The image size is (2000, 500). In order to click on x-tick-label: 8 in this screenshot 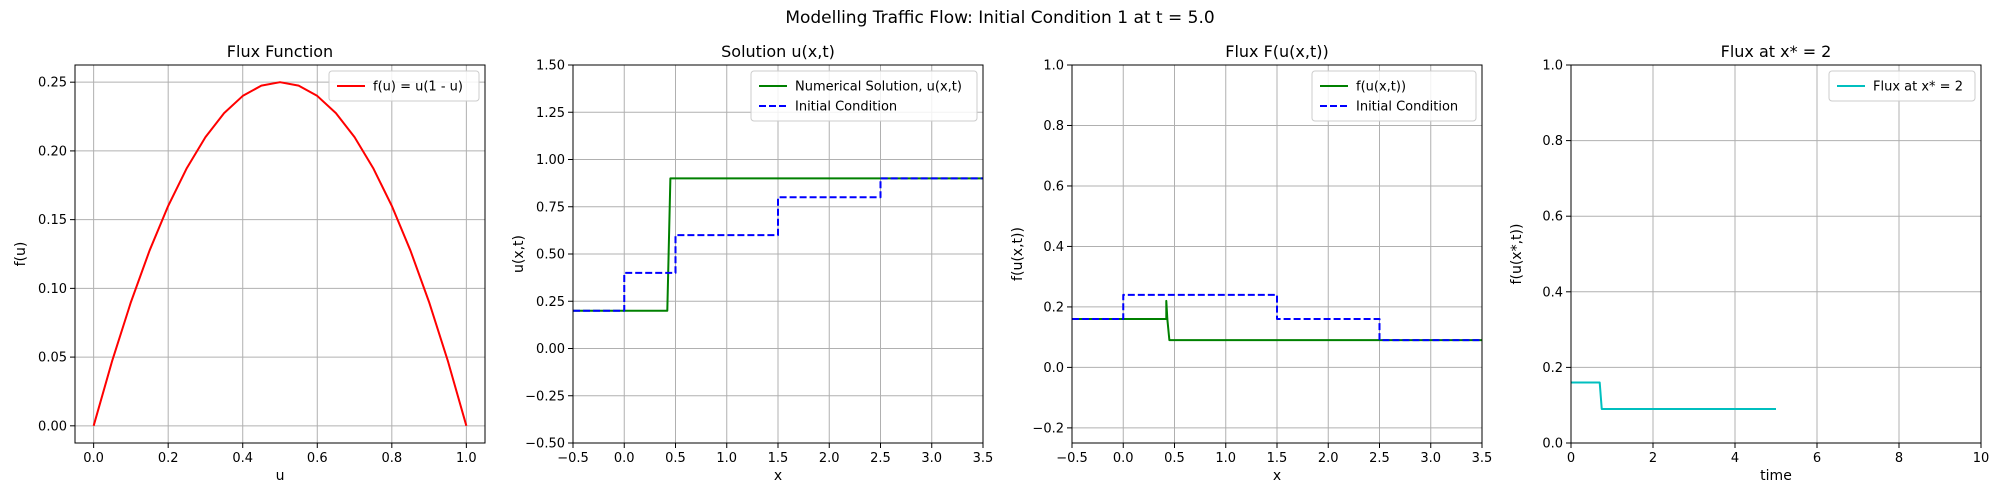, I will do `click(1899, 458)`.